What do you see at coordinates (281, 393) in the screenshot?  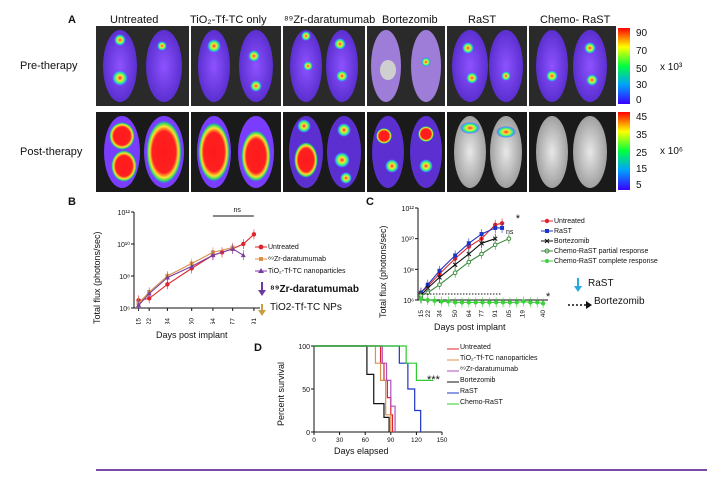 I see `panel-d-ylabel: Percent survival` at bounding box center [281, 393].